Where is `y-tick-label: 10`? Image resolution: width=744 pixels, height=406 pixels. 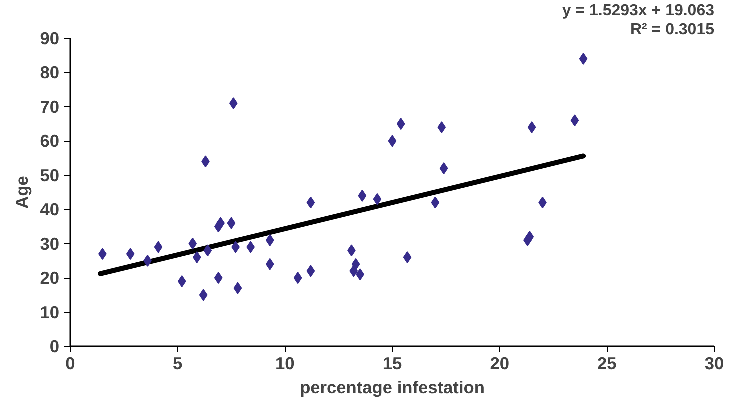 y-tick-label: 10 is located at coordinates (50, 312).